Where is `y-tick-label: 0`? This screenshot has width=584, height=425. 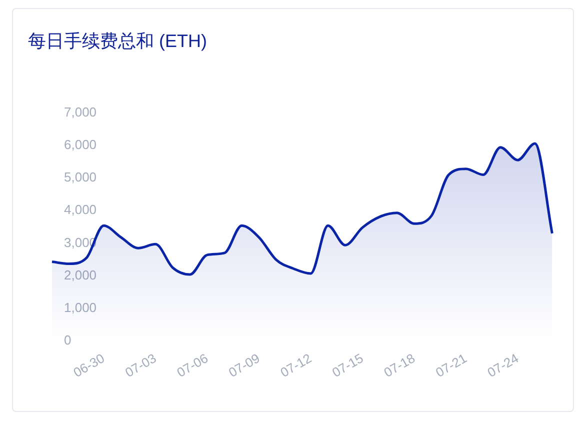 y-tick-label: 0 is located at coordinates (68, 340).